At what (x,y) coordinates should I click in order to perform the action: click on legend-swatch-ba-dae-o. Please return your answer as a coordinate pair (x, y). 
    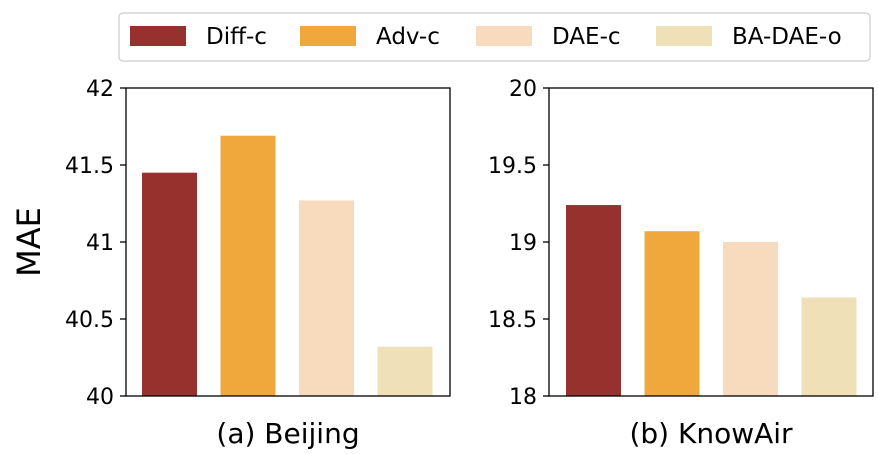
    Looking at the image, I should click on (684, 36).